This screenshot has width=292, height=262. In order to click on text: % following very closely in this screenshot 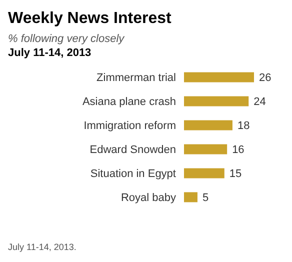, I will do `click(67, 39)`.